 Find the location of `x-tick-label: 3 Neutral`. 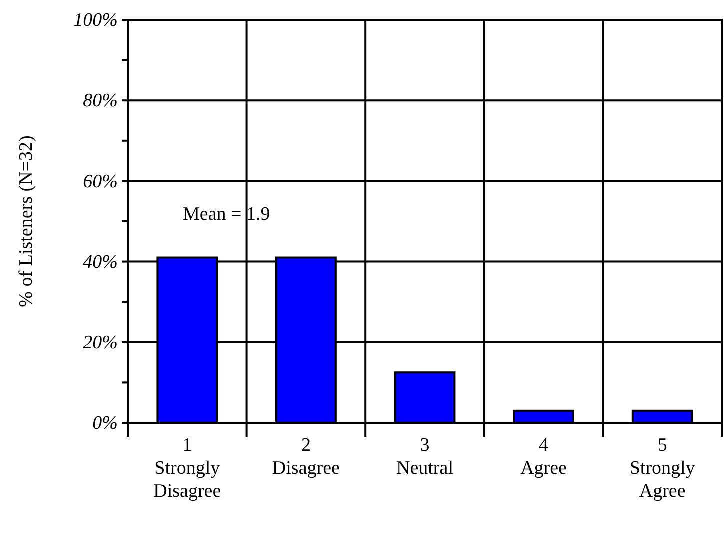

x-tick-label: 3 Neutral is located at coordinates (425, 457).